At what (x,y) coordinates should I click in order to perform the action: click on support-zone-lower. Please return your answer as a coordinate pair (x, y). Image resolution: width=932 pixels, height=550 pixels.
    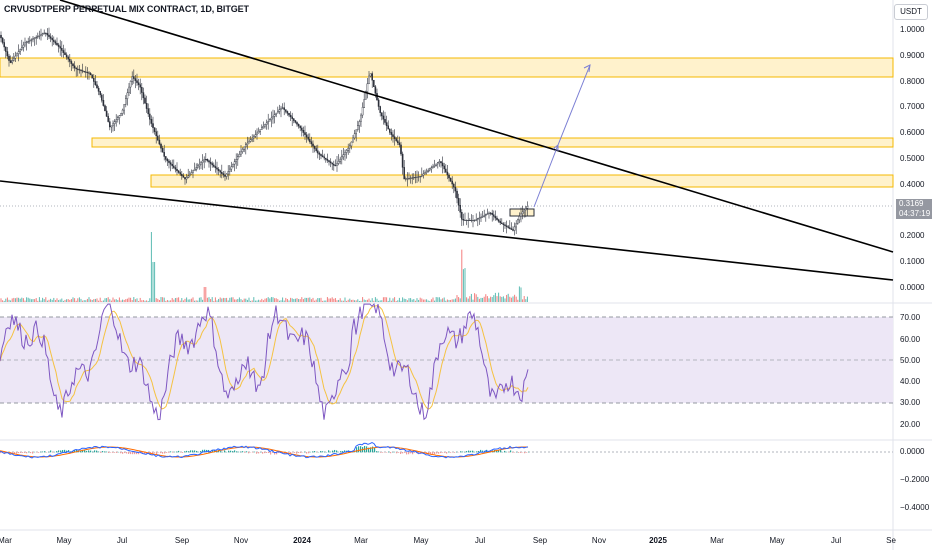
    Looking at the image, I should click on (522, 181).